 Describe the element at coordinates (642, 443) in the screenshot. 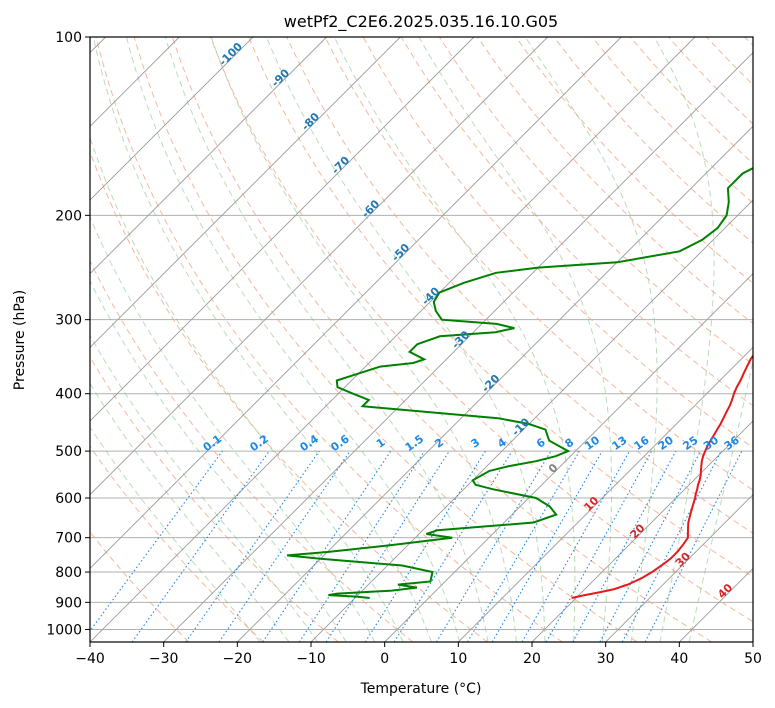

I see `mixing-ratio-label: 16` at that location.